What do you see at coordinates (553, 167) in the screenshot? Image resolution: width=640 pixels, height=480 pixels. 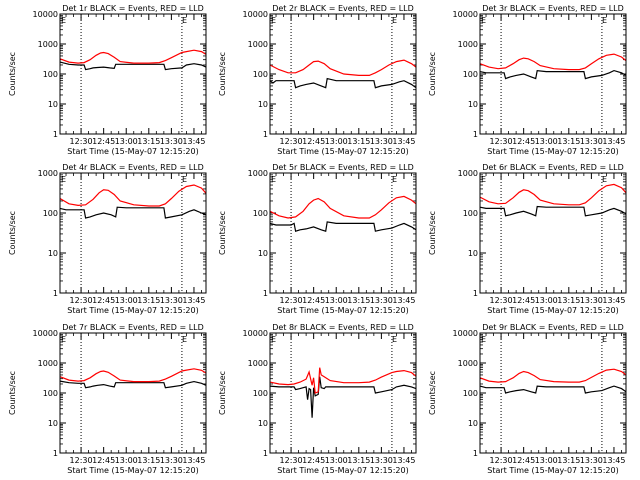 I see `panel-title: Det 6r BLACK = Events, RED = LLD` at bounding box center [553, 167].